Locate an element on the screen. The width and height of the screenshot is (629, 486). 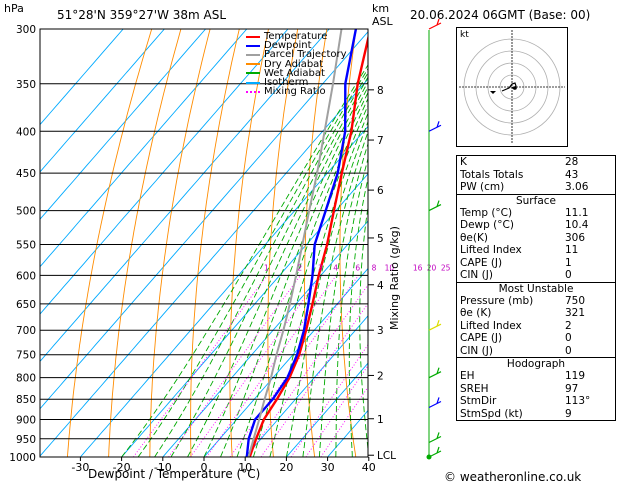
km-tick-label: 3 is located at coordinates (380, 331).